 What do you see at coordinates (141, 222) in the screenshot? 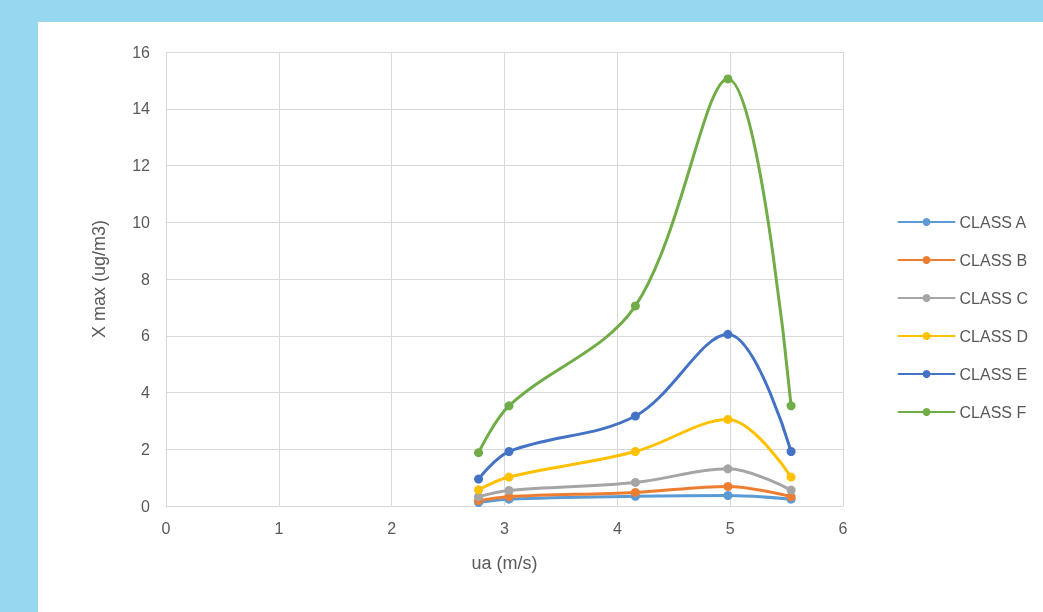
I see `y-tick-label: 10` at bounding box center [141, 222].